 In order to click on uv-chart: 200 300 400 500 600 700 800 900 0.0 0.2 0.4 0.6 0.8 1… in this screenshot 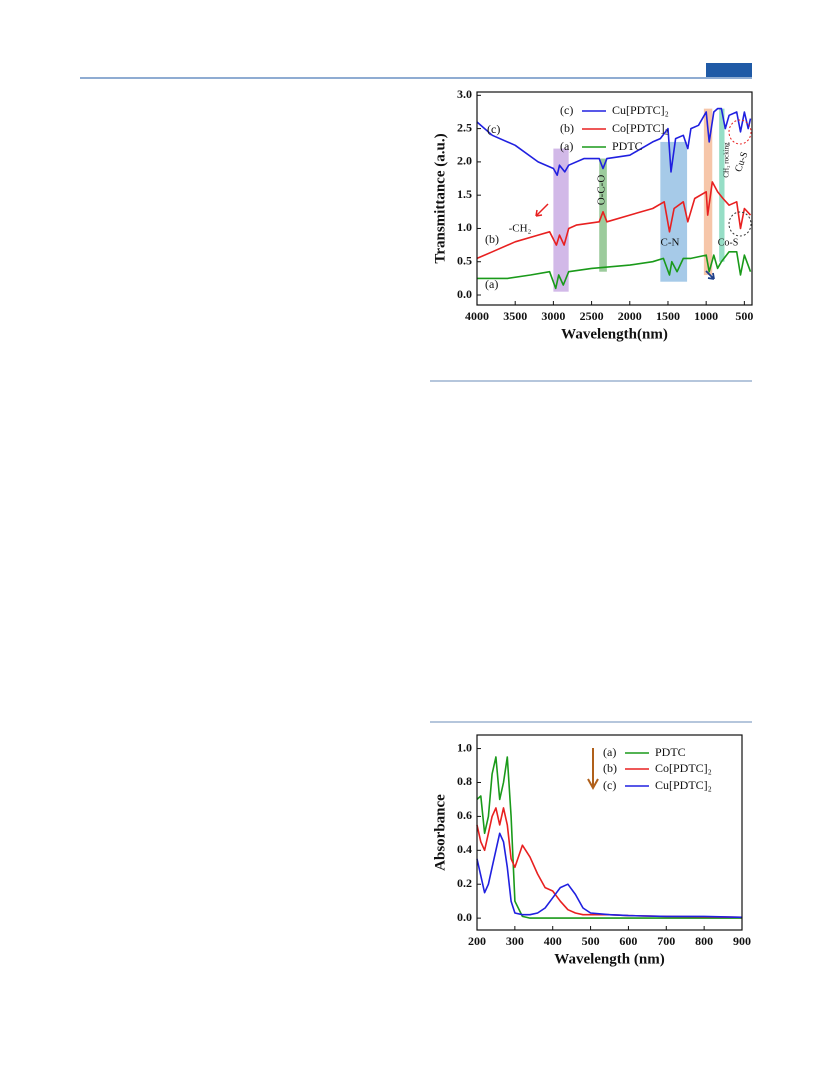, I will do `click(591, 850)`.